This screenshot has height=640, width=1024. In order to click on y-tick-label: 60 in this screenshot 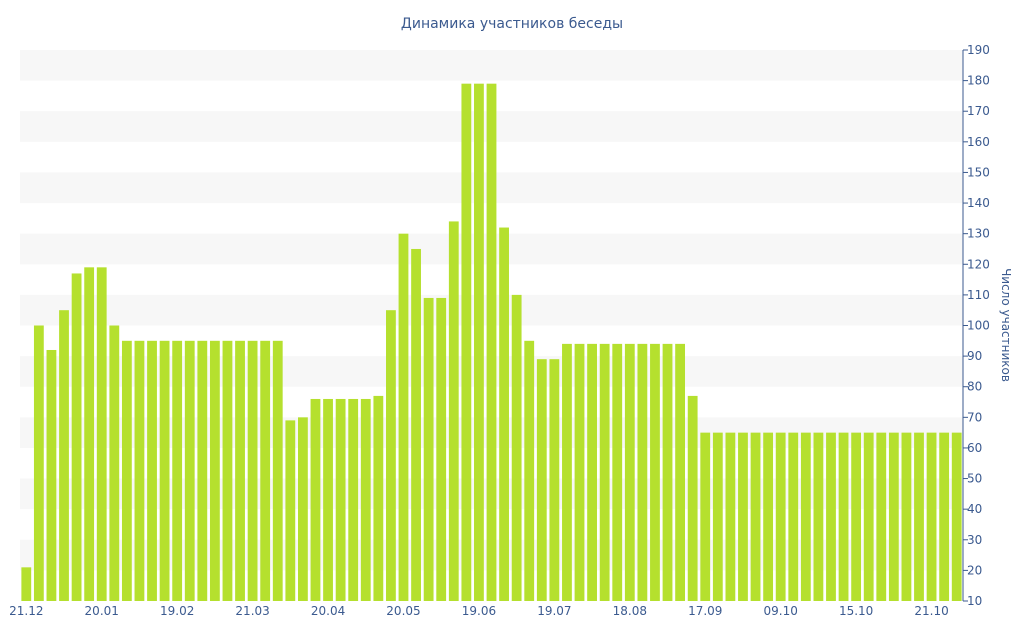, I will do `click(974, 448)`.